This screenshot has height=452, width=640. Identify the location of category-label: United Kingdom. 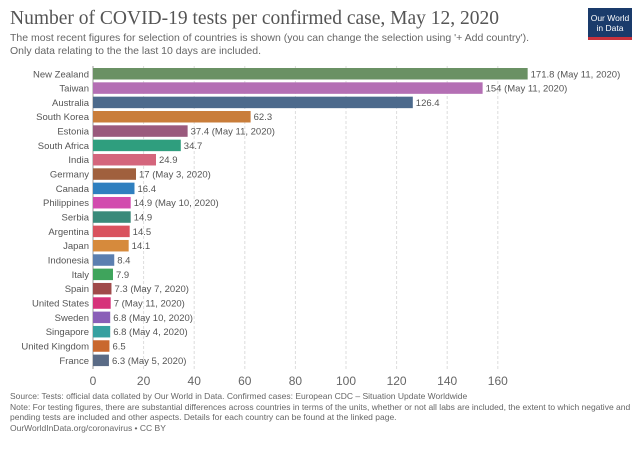
(55, 347).